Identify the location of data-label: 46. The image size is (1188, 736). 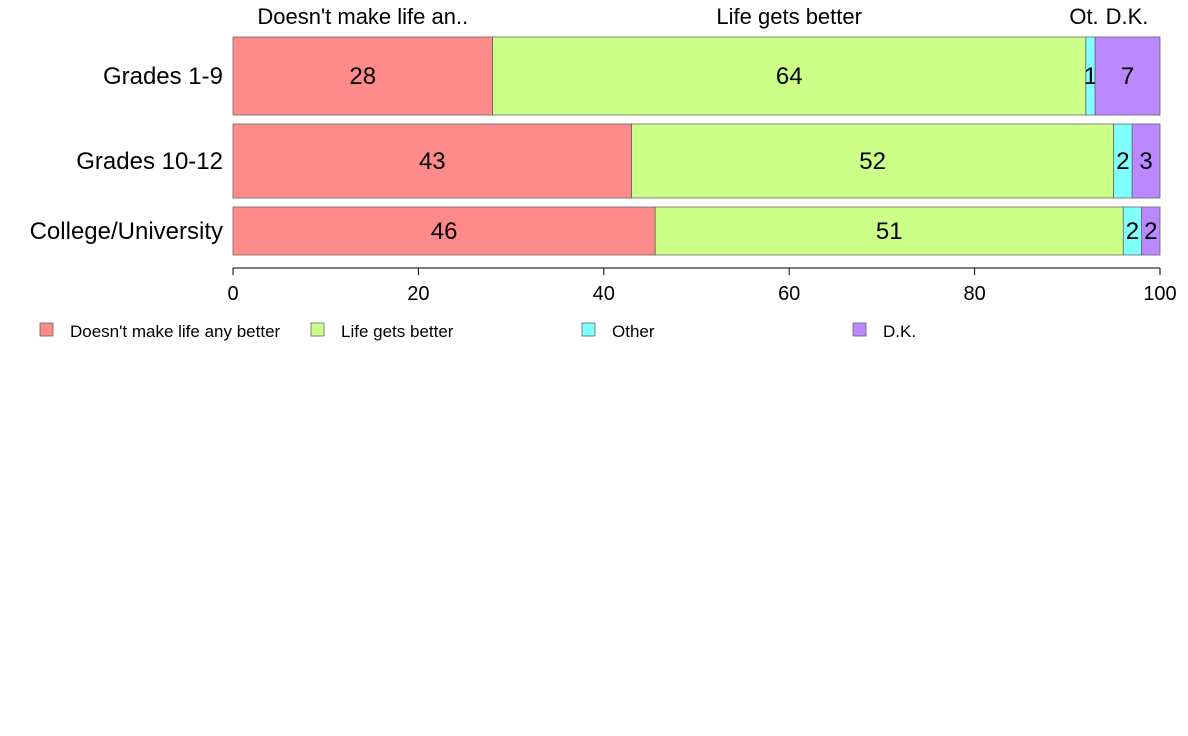
(444, 231).